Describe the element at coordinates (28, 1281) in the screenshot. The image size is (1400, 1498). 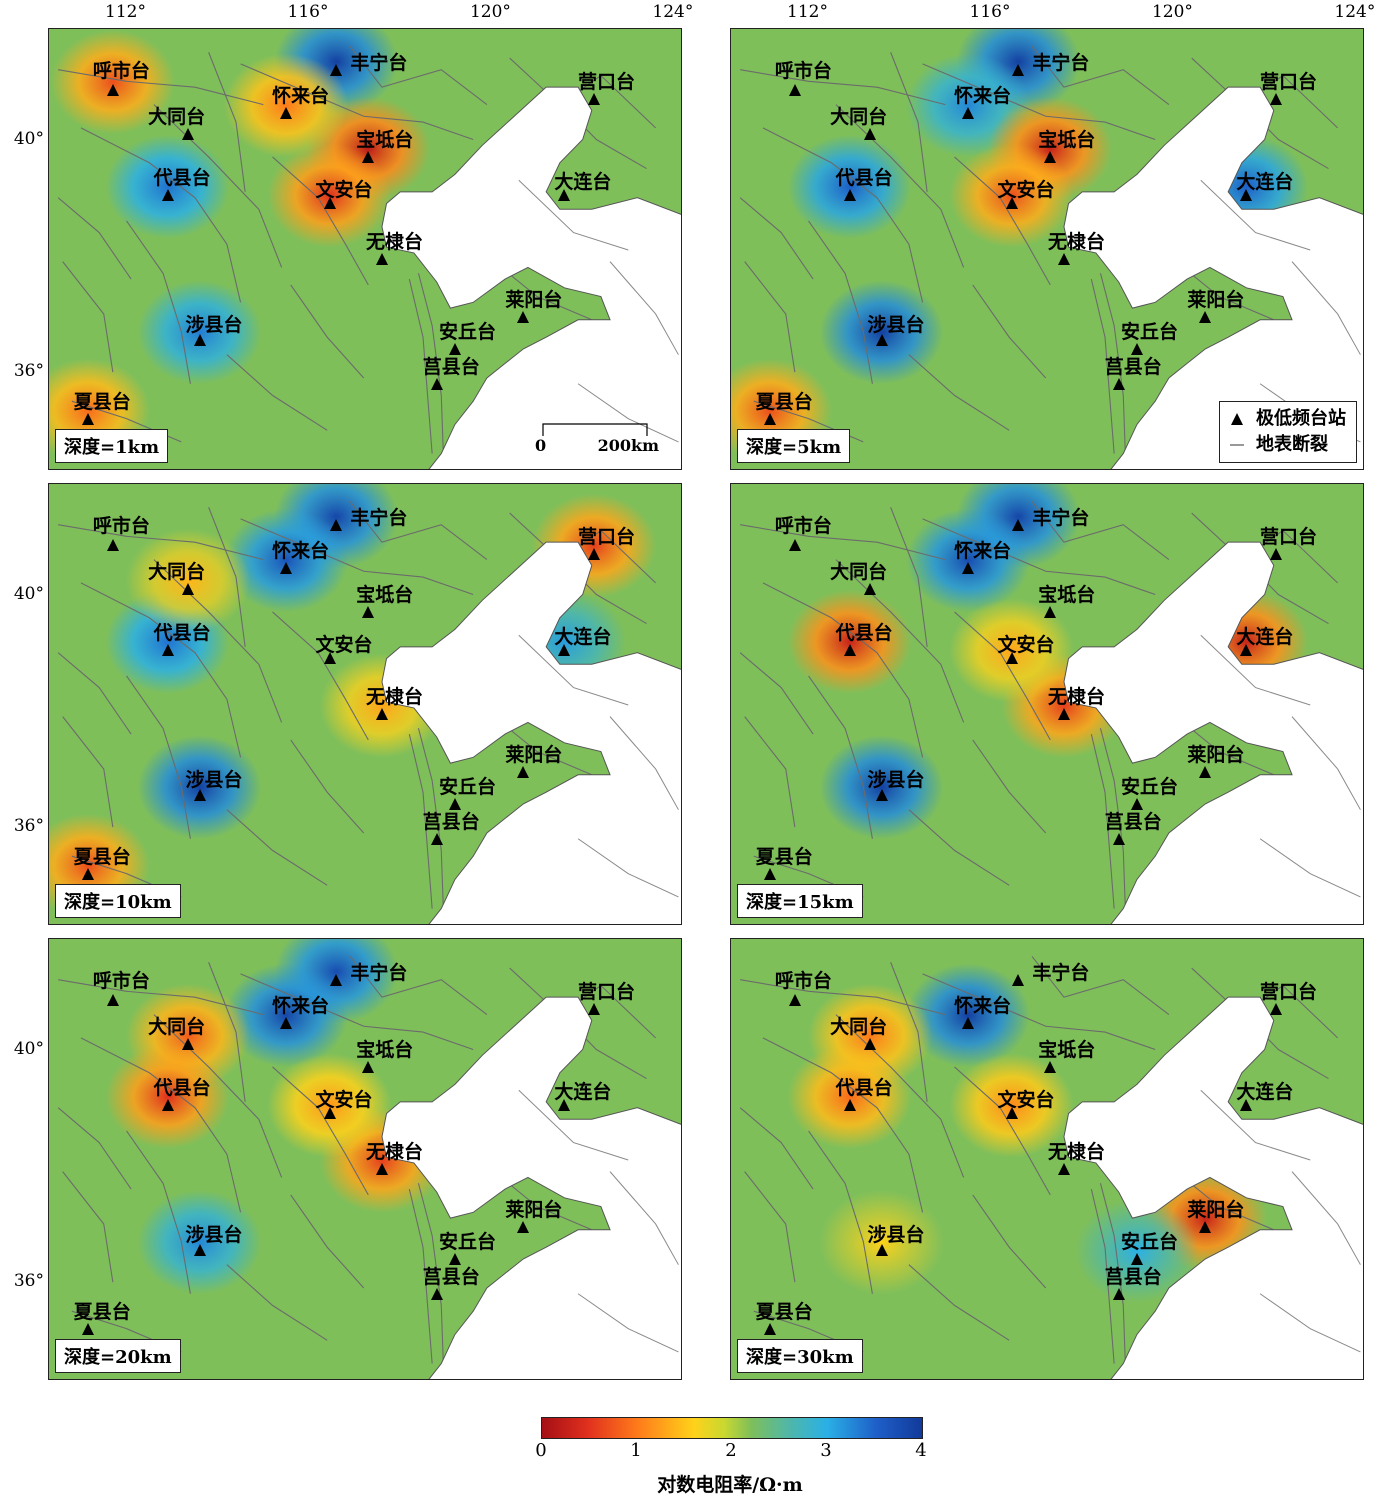
I see `latitude-tick-label: 36°` at that location.